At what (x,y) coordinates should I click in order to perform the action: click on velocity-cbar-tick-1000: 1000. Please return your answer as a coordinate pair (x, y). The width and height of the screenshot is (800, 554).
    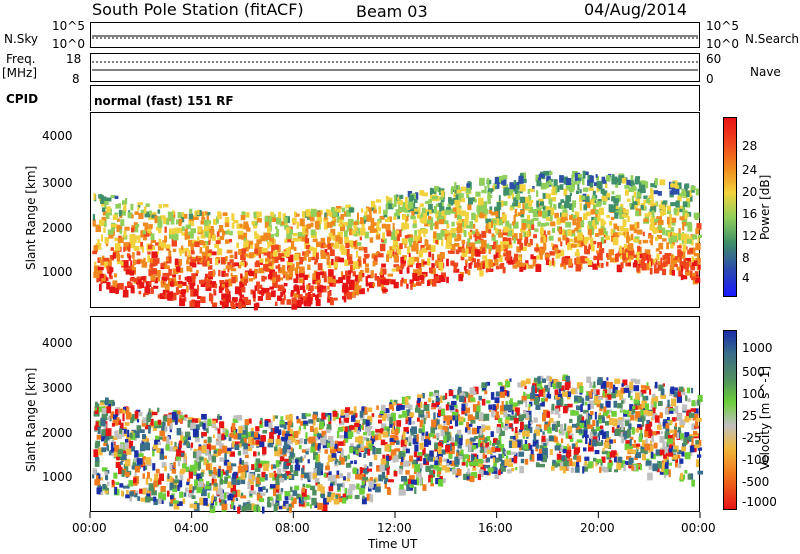
    Looking at the image, I should click on (757, 348).